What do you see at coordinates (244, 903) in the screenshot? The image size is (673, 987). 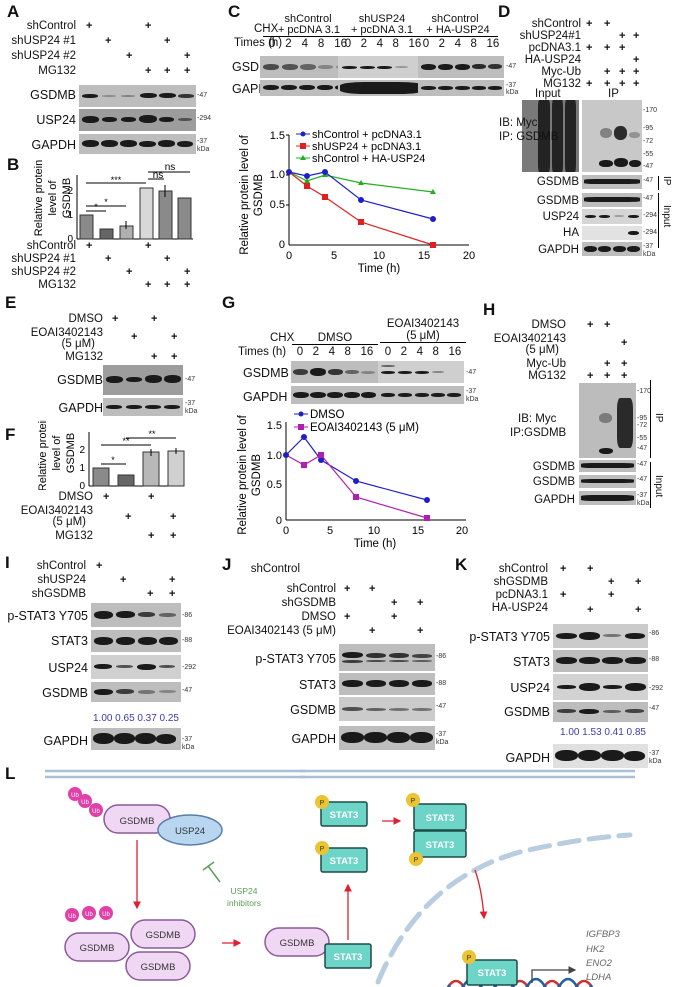 I see `svg-text: inhibitors` at bounding box center [244, 903].